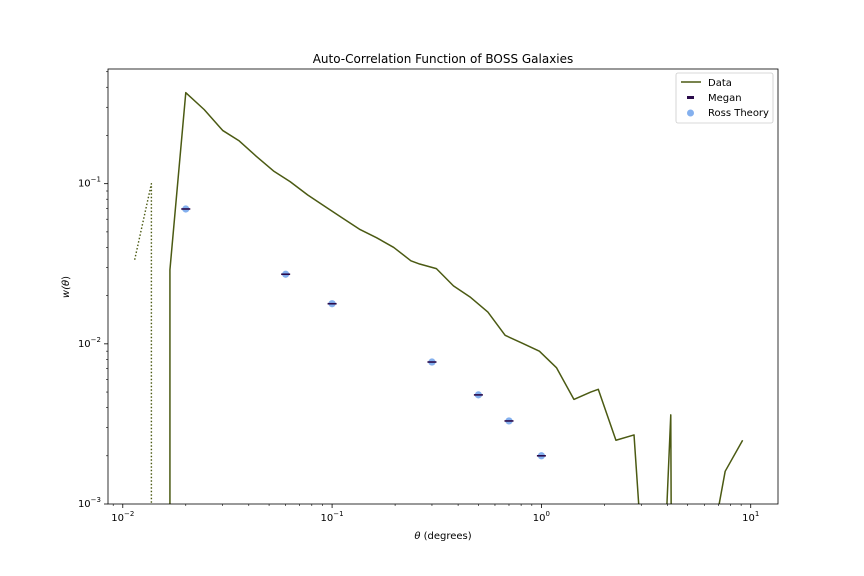 Image resolution: width=864 pixels, height=576 pixels. I want to click on legend-megan-label: Megan, so click(725, 98).